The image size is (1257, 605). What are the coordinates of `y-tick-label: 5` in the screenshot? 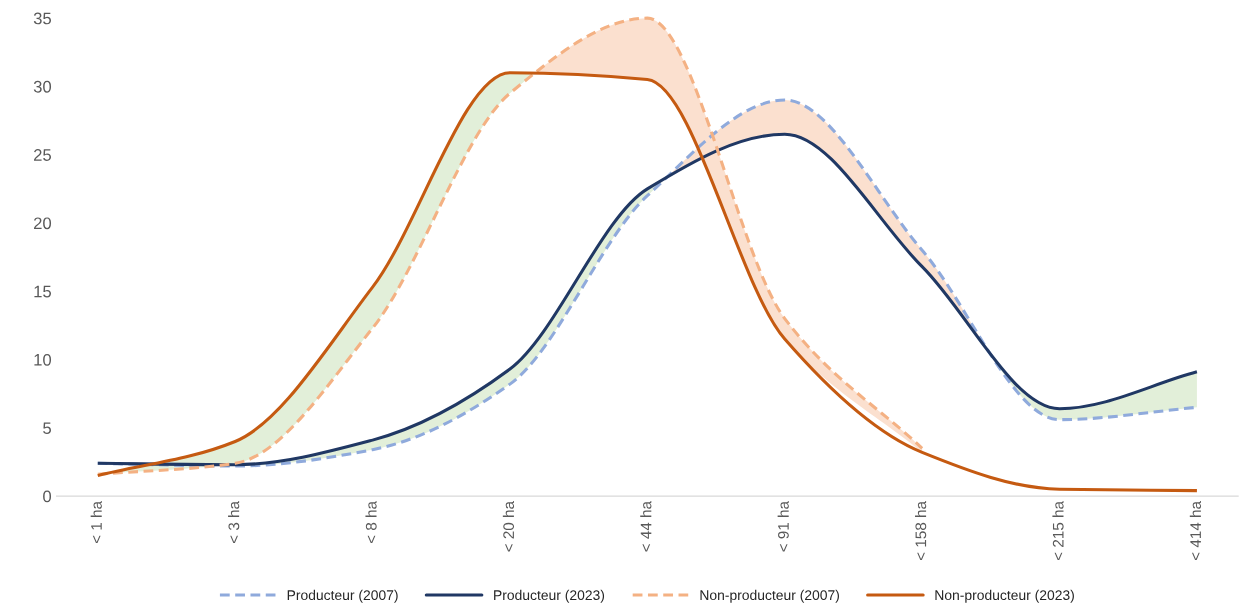 It's located at (47, 428).